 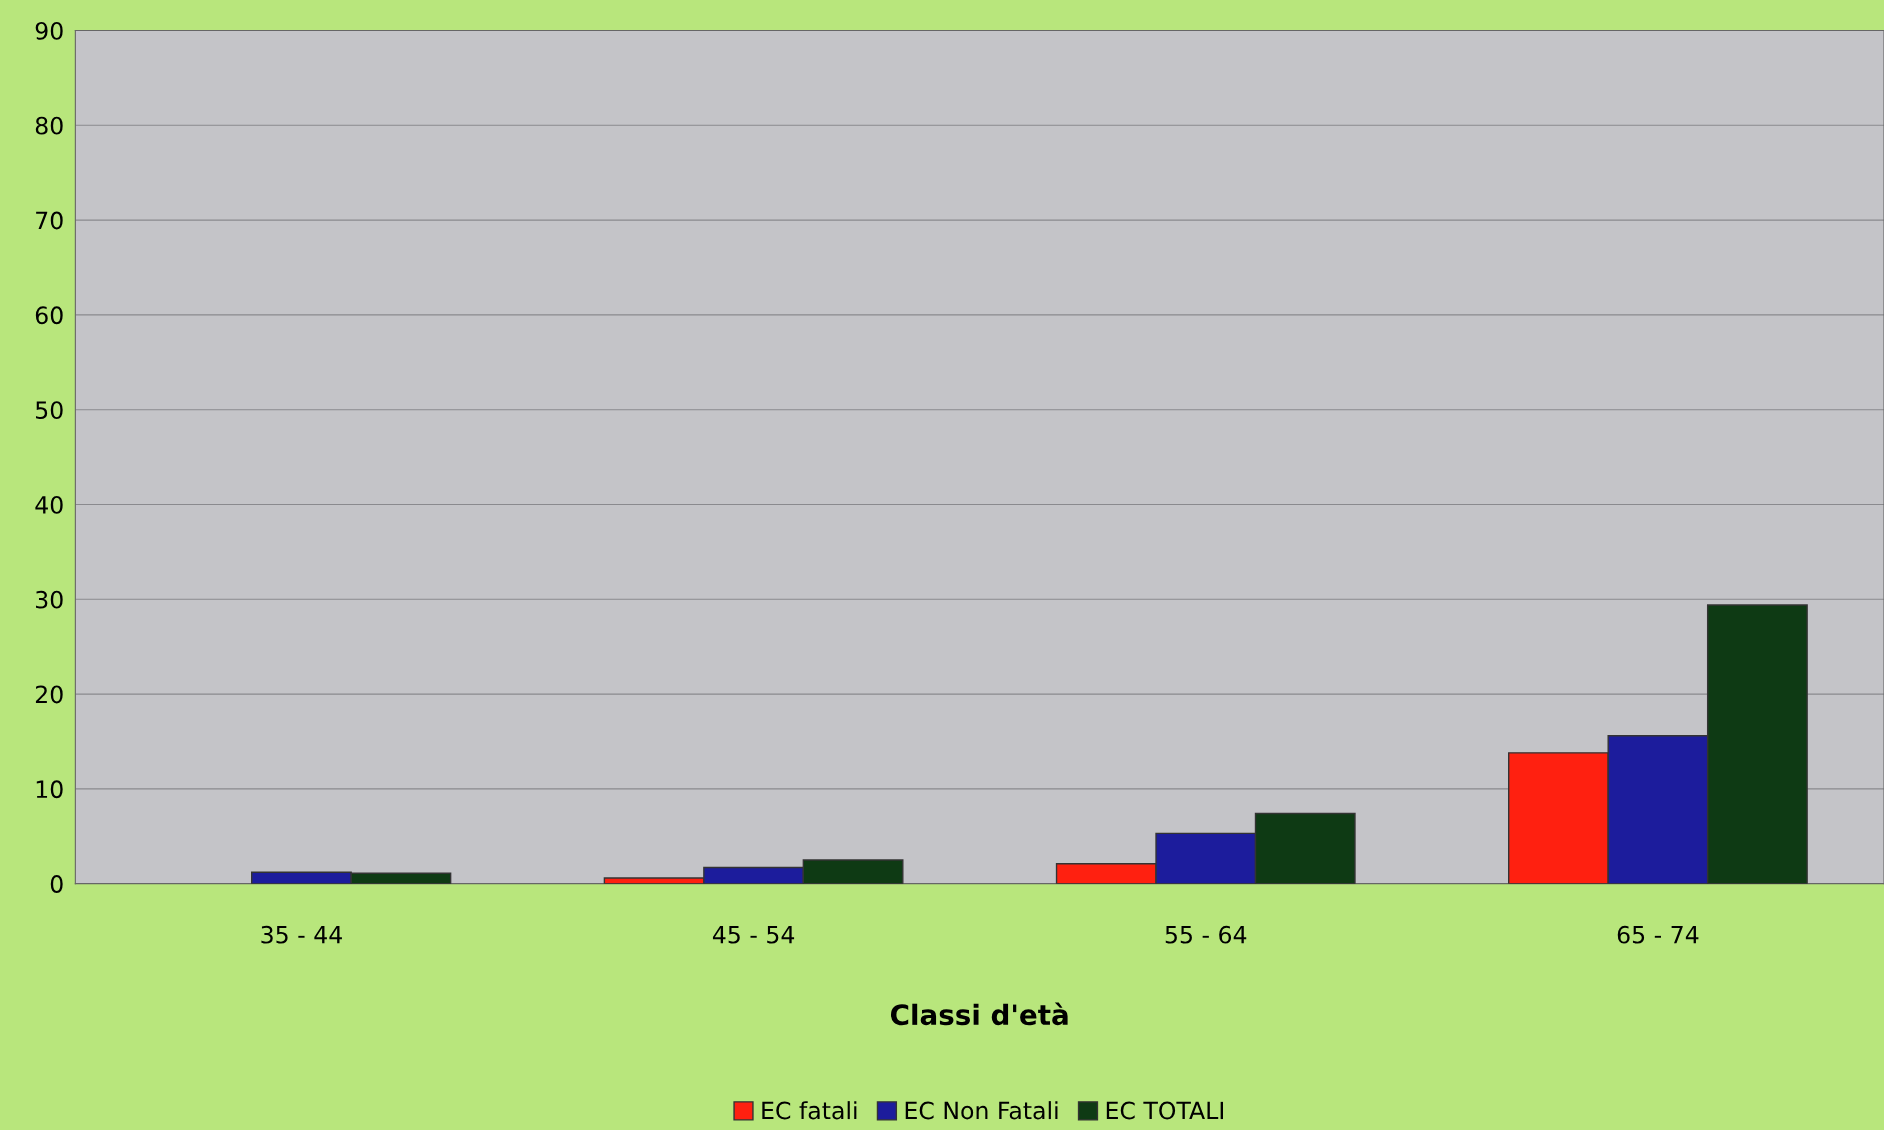 What do you see at coordinates (1164, 1110) in the screenshot?
I see `legend-label: EC TOTALI` at bounding box center [1164, 1110].